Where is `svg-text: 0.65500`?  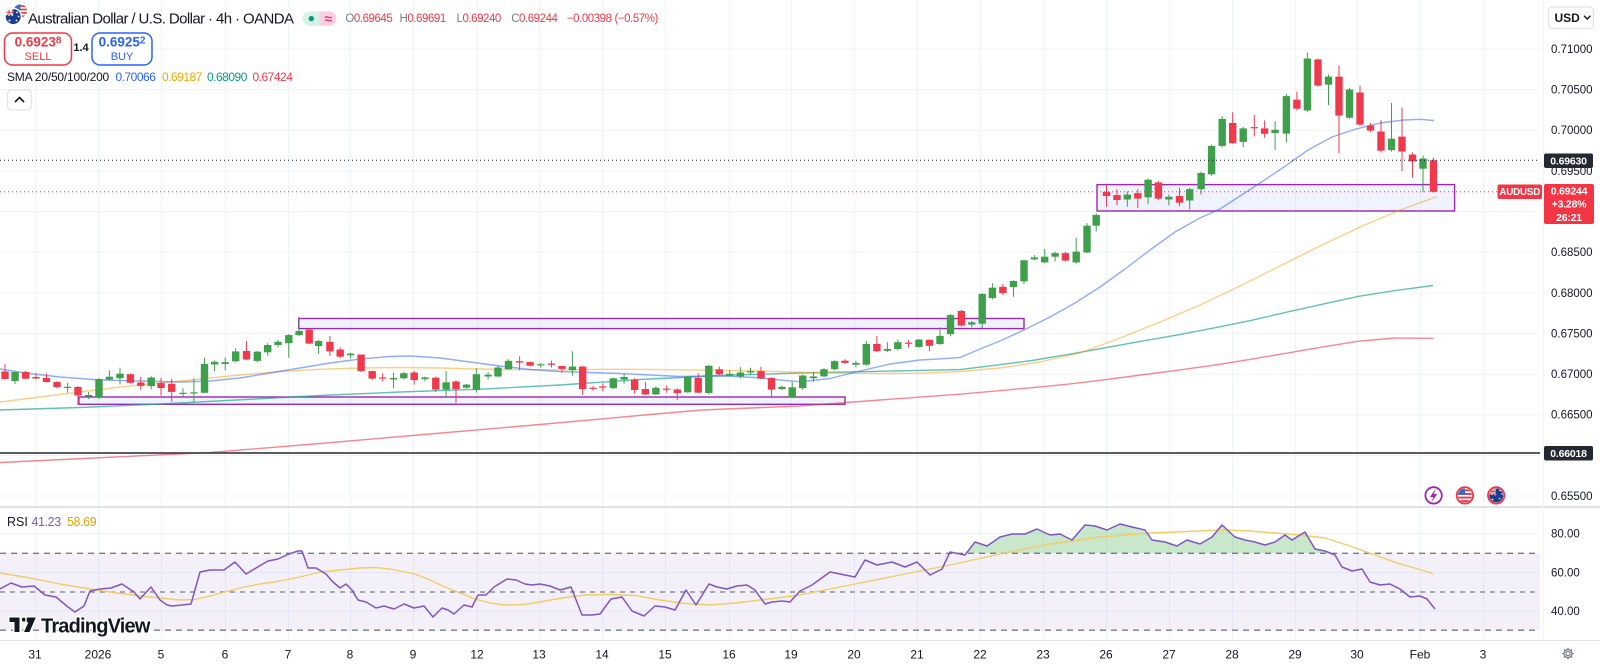
svg-text: 0.65500 is located at coordinates (1572, 497).